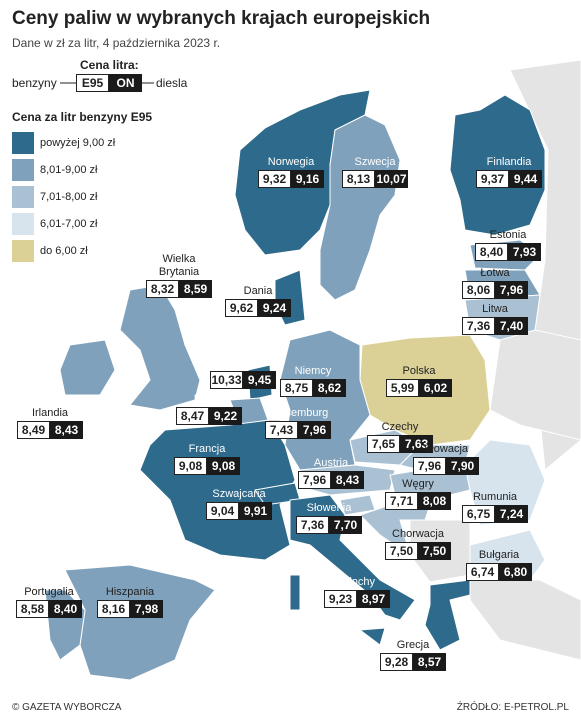 Image resolution: width=581 pixels, height=720 pixels. I want to click on price-e95: 8,75, so click(296, 388).